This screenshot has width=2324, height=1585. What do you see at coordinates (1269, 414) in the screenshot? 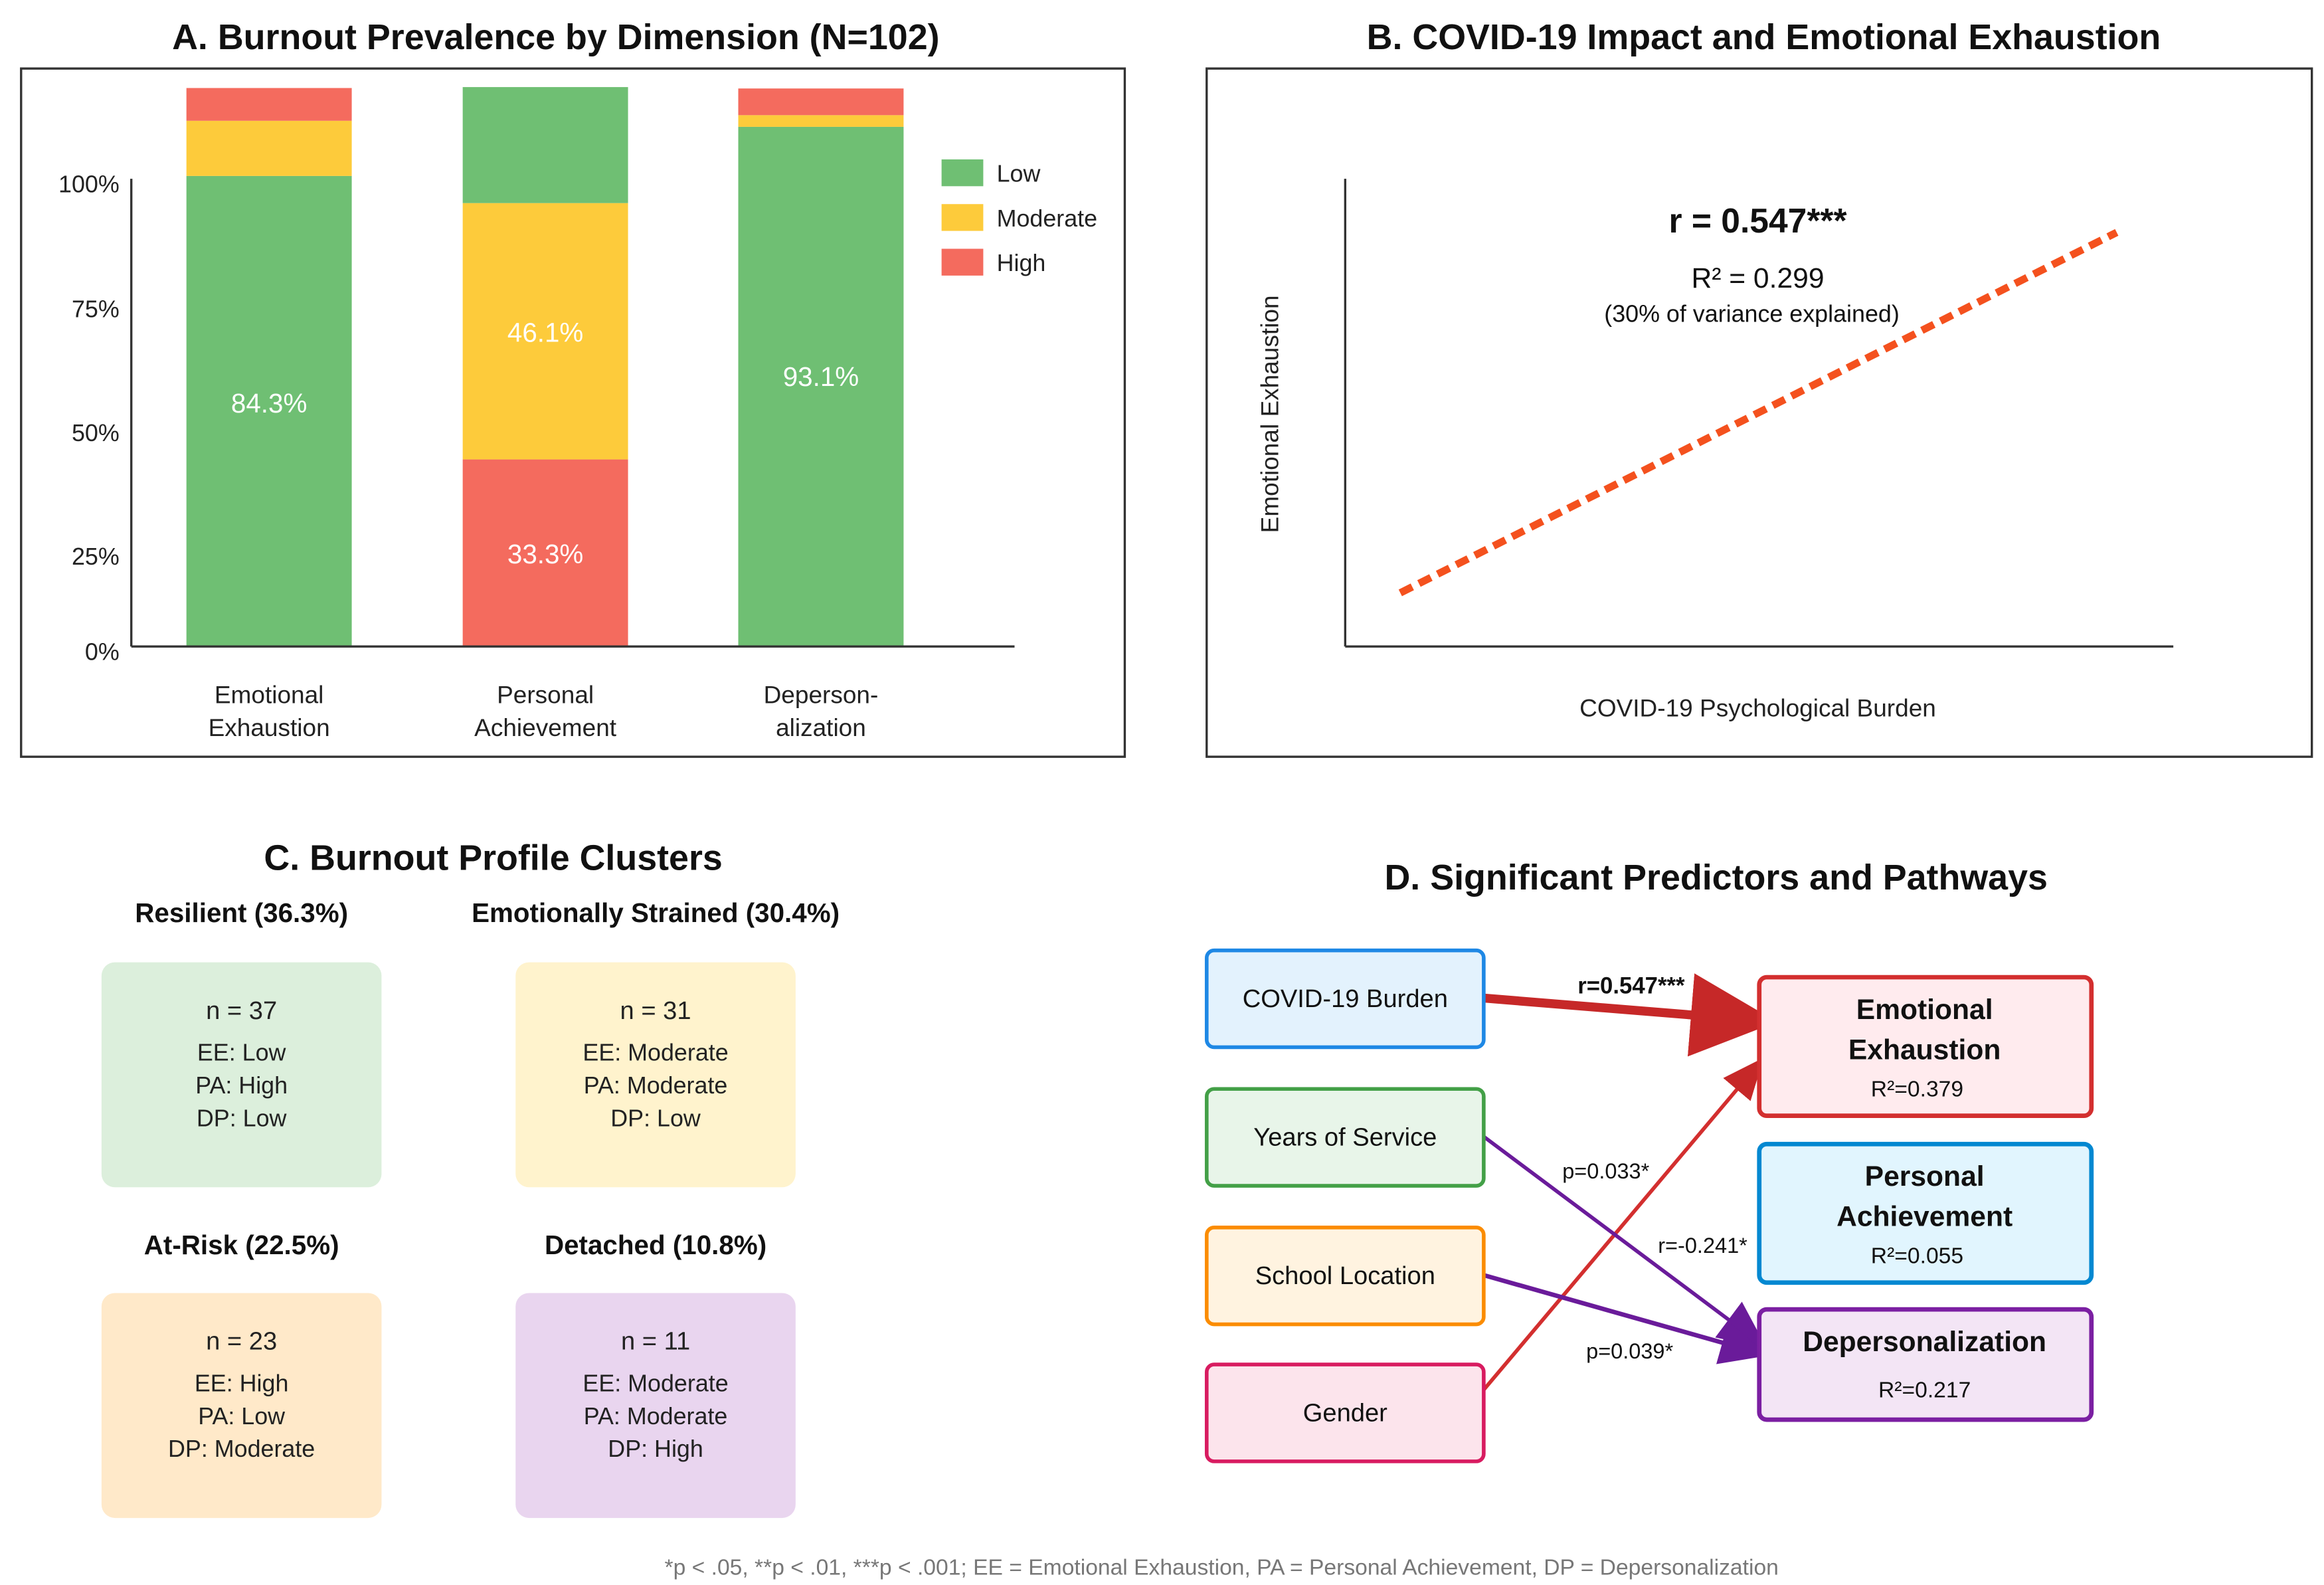
I see `y-axis-label: Emotional Exhaustion` at bounding box center [1269, 414].